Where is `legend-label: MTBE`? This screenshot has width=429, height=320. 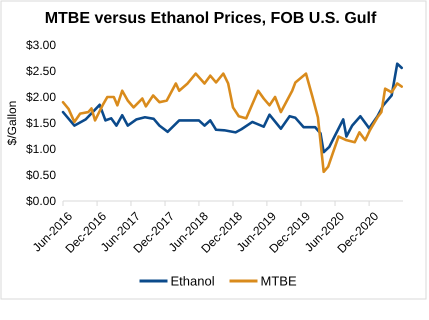
legend-label: MTBE is located at coordinates (278, 281).